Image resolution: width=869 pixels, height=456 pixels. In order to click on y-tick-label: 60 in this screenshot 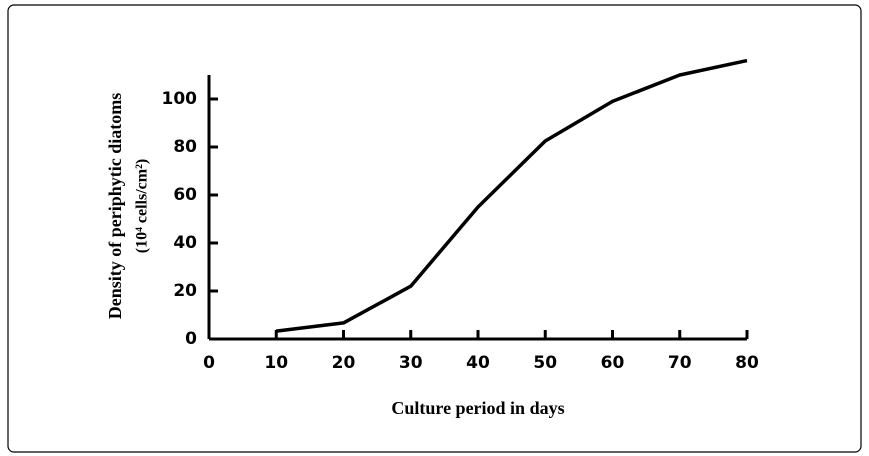, I will do `click(185, 195)`.